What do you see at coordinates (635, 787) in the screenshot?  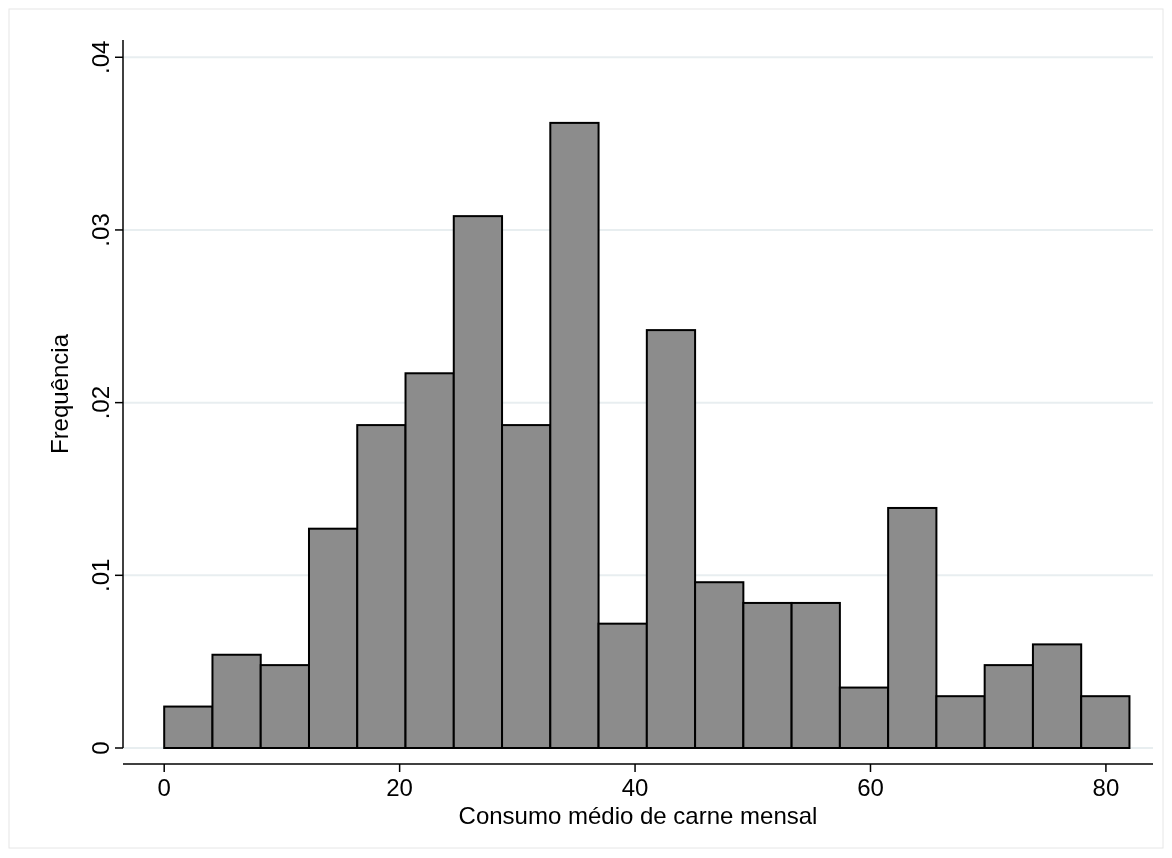 I see `x-tick-label: 40` at bounding box center [635, 787].